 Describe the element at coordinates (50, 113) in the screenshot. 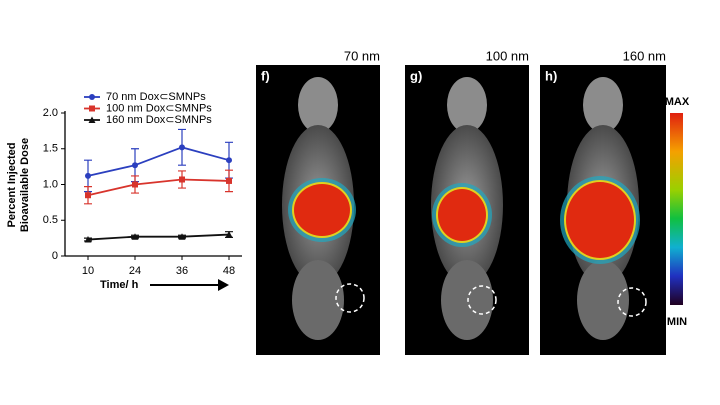

I see `y-tick-label: 2.0` at that location.